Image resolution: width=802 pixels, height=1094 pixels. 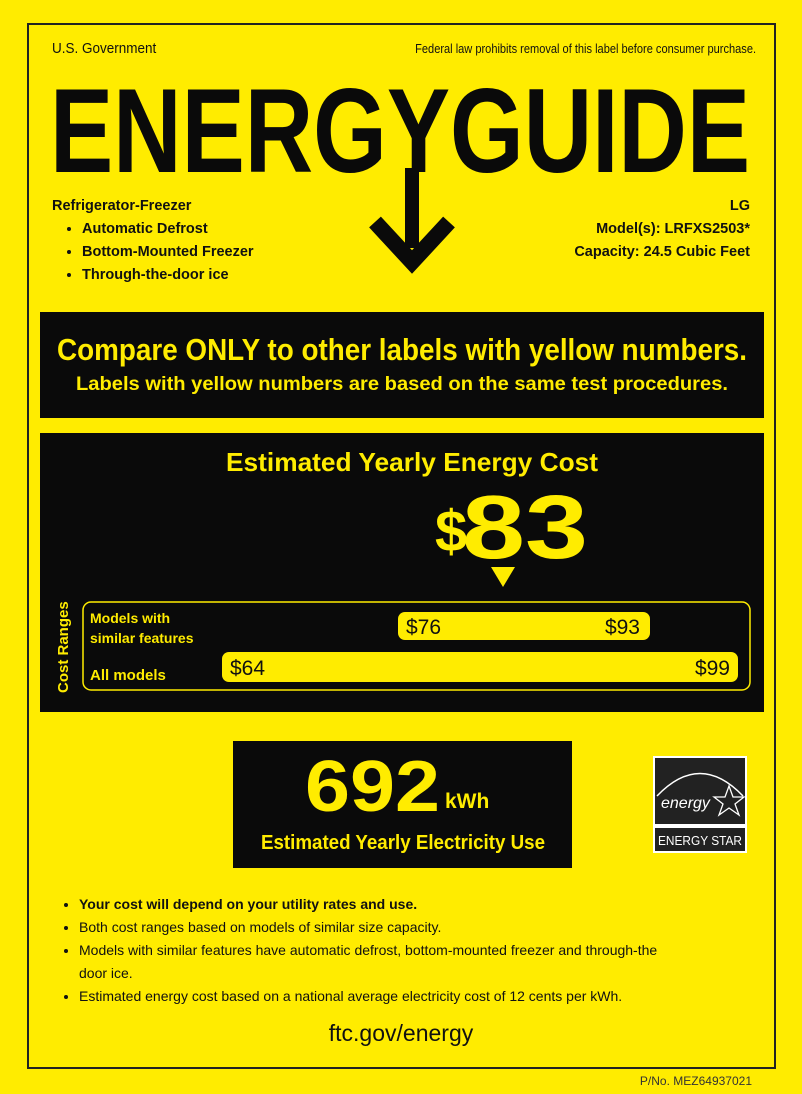 What do you see at coordinates (168, 275) in the screenshot?
I see `feature-item: Through-the-door ice` at bounding box center [168, 275].